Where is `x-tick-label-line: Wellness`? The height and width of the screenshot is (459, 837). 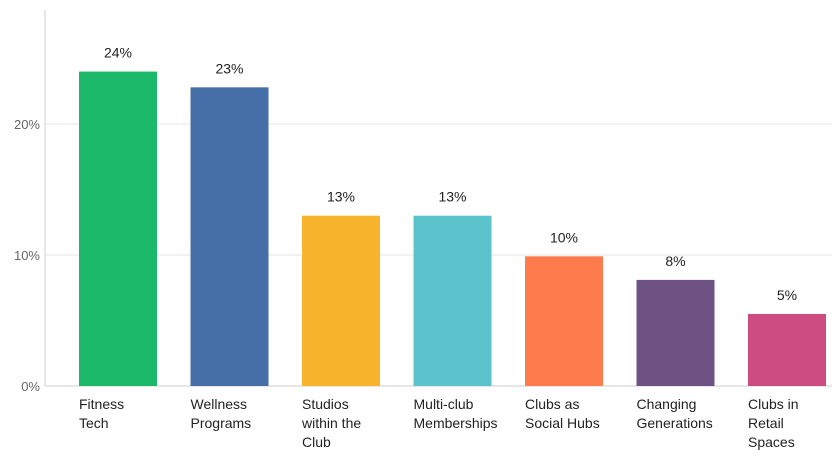 x-tick-label-line: Wellness is located at coordinates (219, 404).